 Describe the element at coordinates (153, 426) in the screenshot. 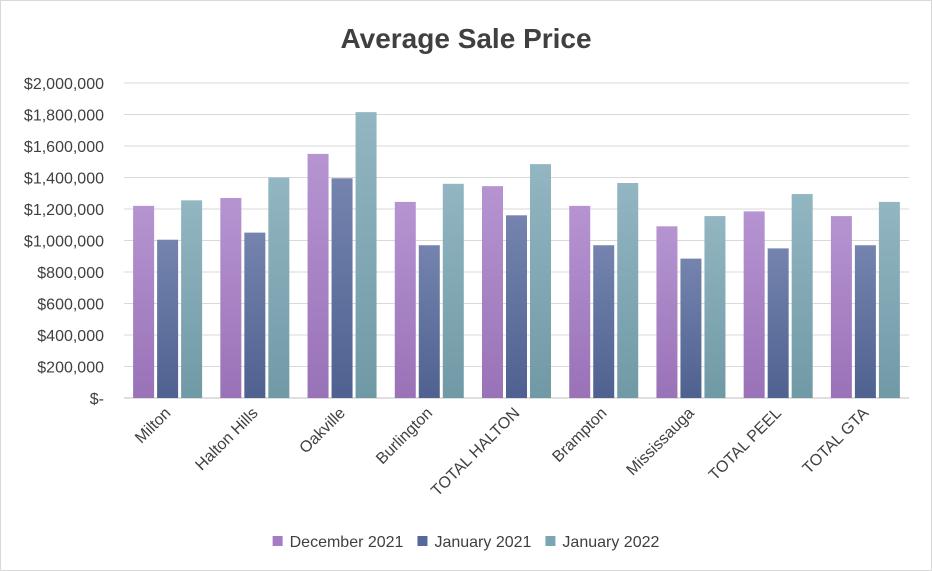

I see `x-tick-label: Milton` at that location.